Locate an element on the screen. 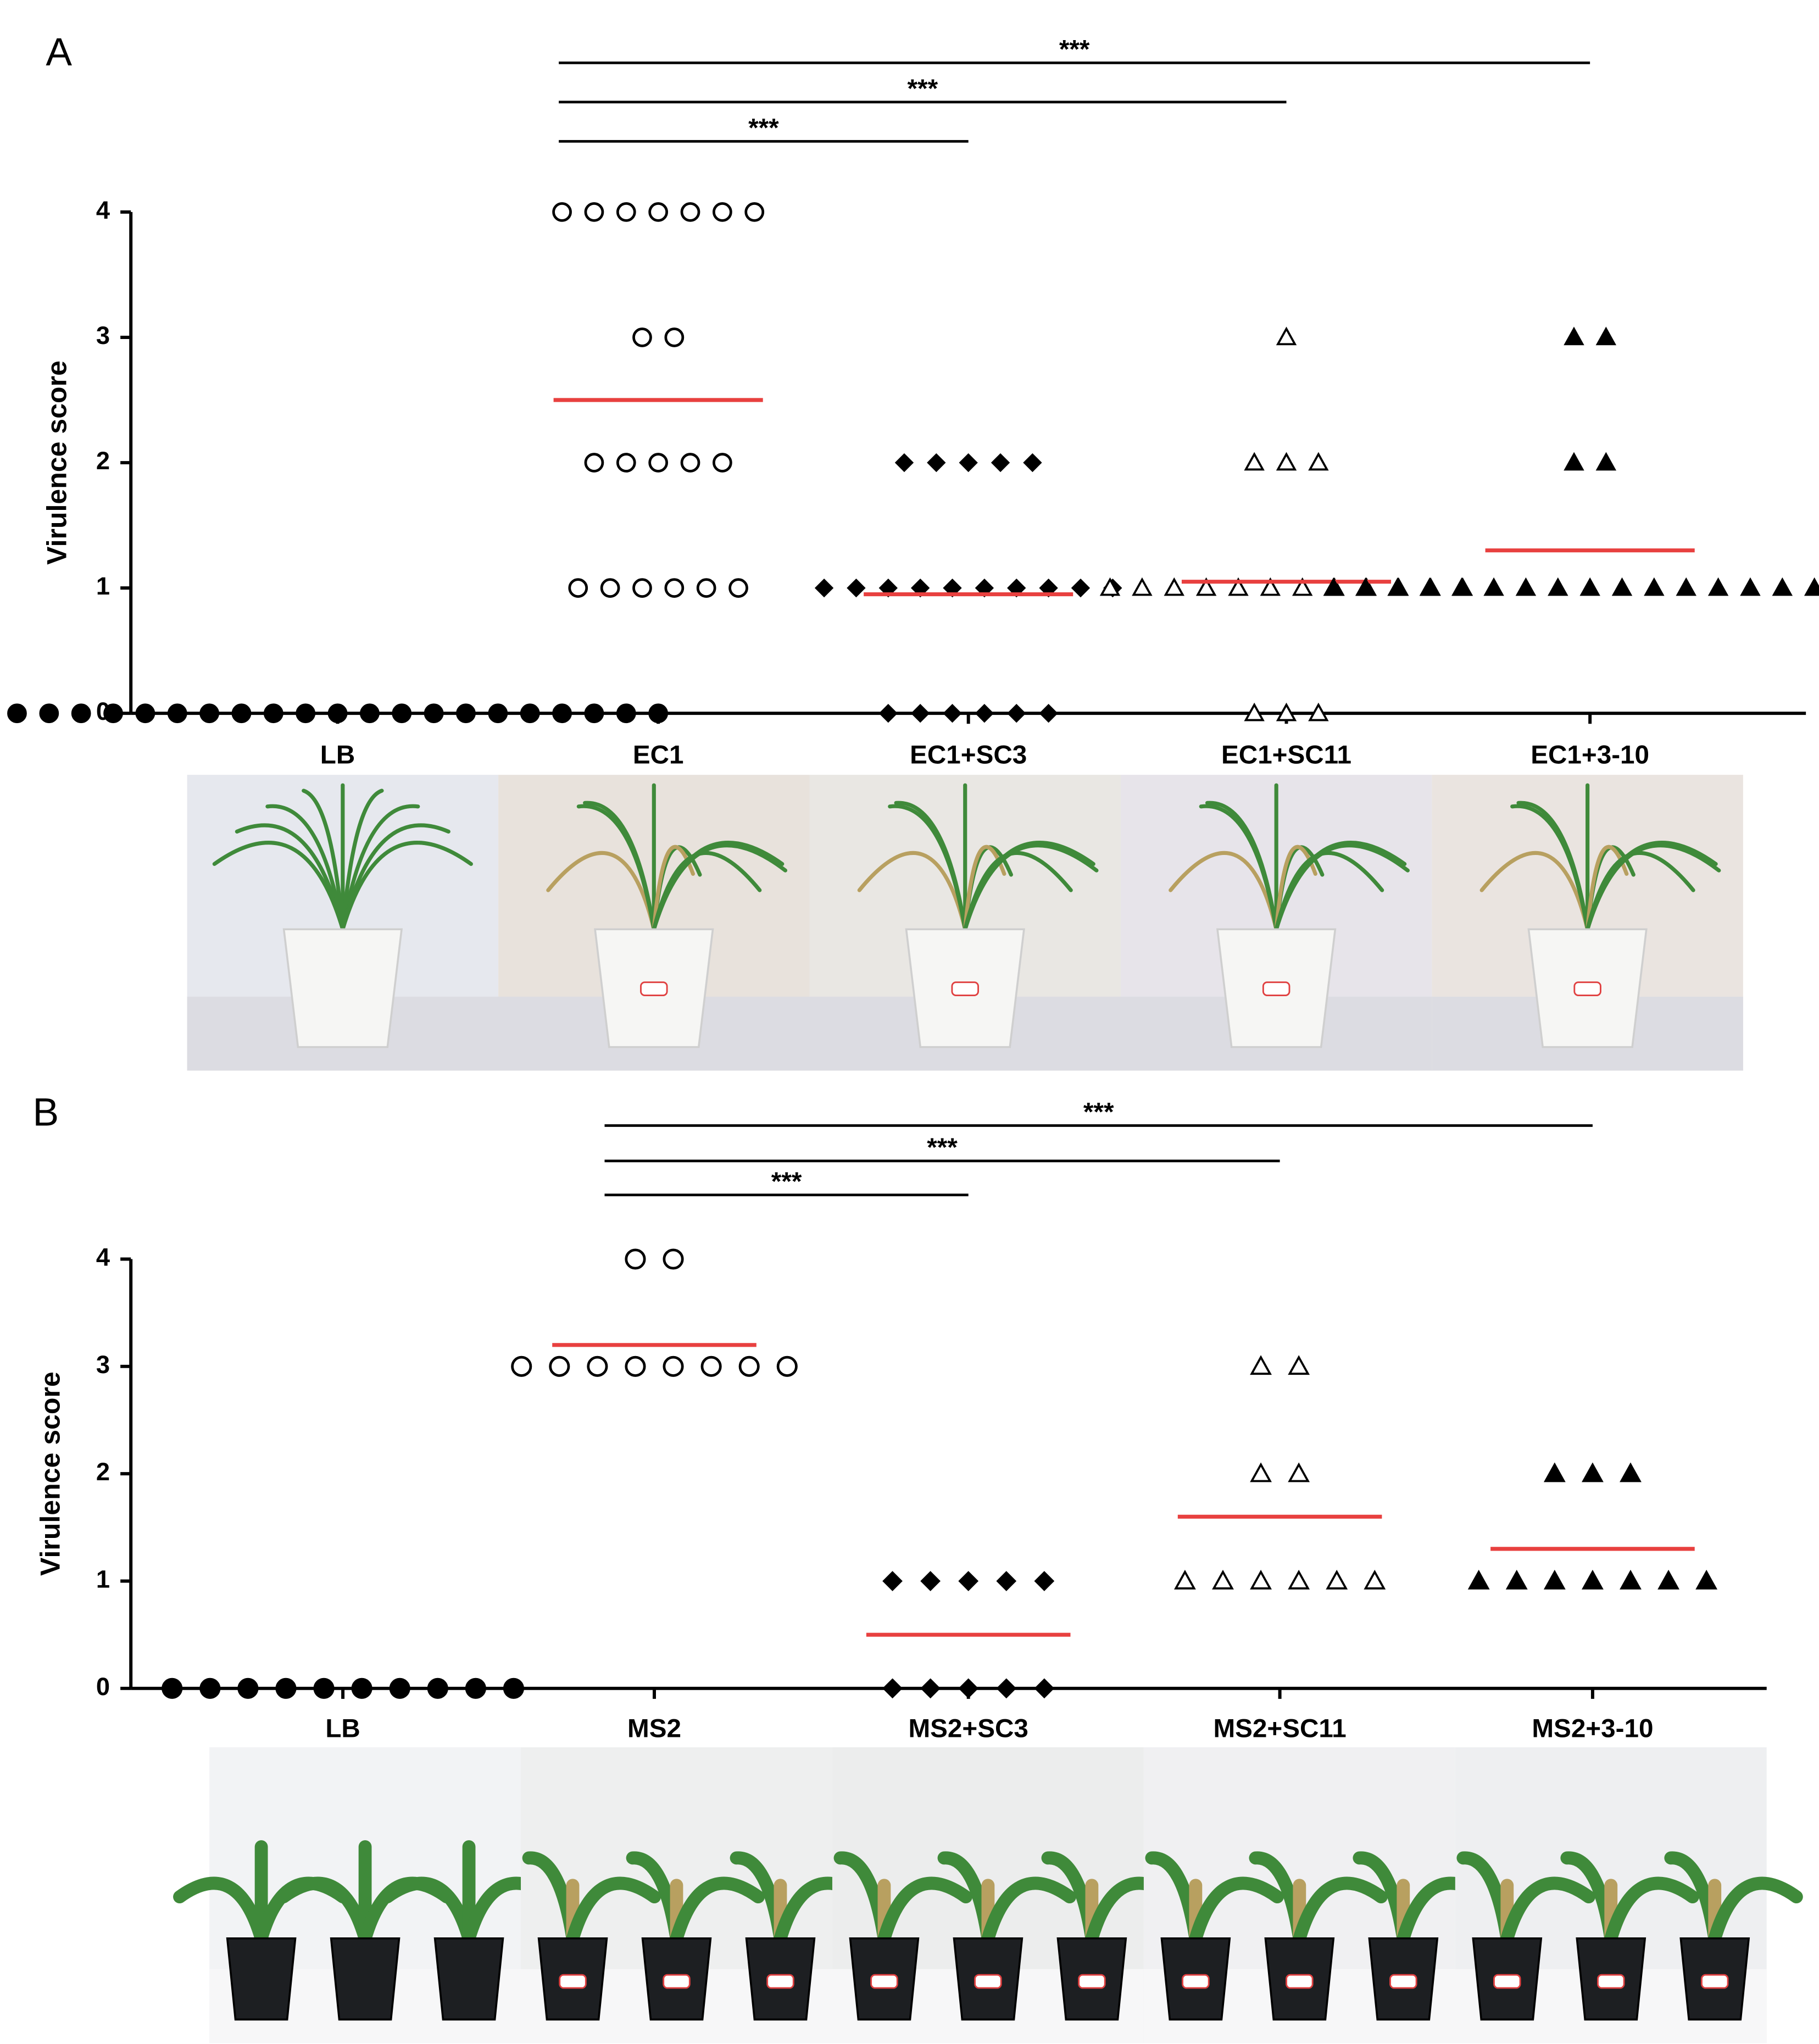  y-tick-label: 0 is located at coordinates (103, 1687).